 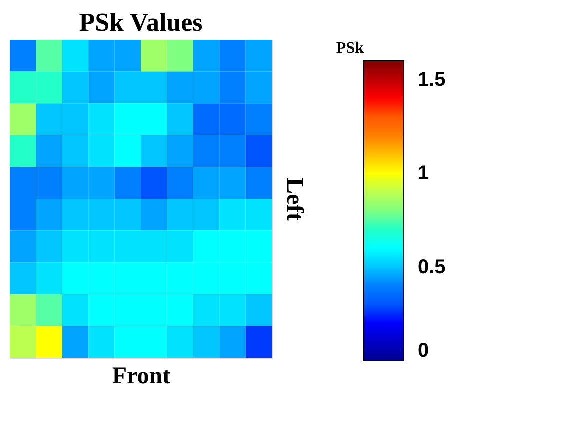 I want to click on y-axis-title: Left, so click(x=295, y=199).